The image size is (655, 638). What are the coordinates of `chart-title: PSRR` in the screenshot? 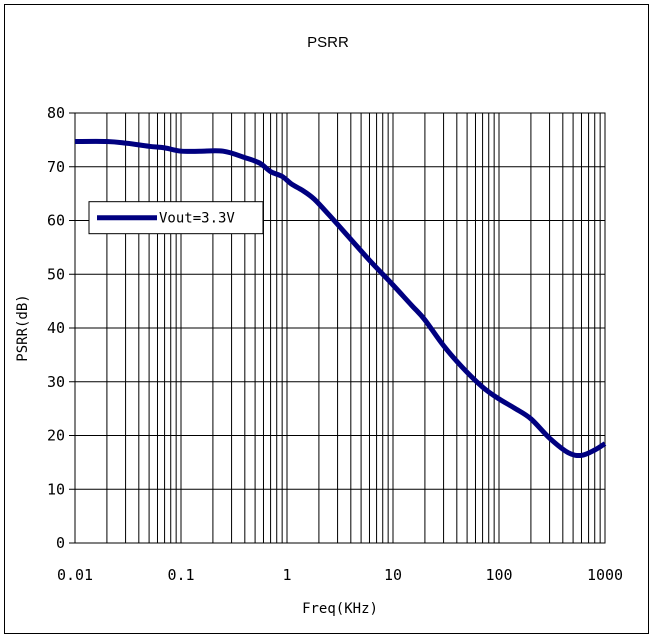 It's located at (328, 42).